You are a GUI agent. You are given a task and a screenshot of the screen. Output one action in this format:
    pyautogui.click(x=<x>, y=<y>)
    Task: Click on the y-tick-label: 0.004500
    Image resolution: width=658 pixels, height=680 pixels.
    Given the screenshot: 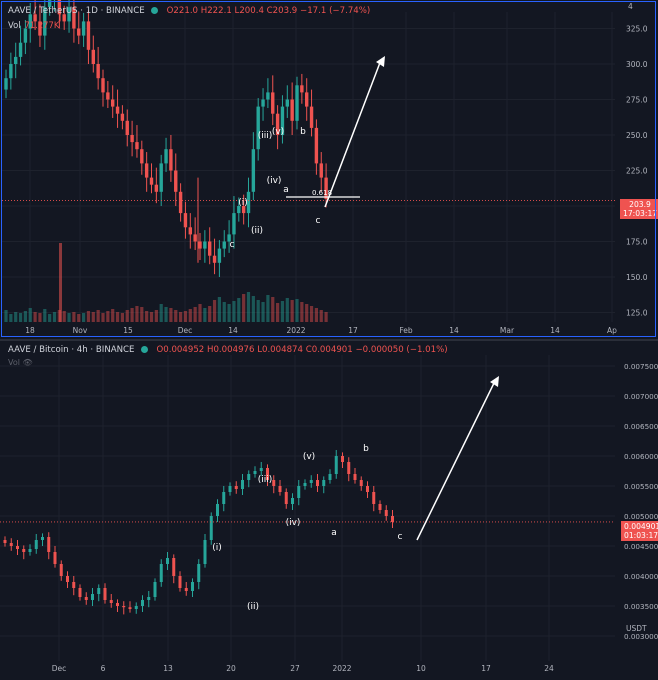 What is the action you would take?
    pyautogui.click(x=641, y=546)
    